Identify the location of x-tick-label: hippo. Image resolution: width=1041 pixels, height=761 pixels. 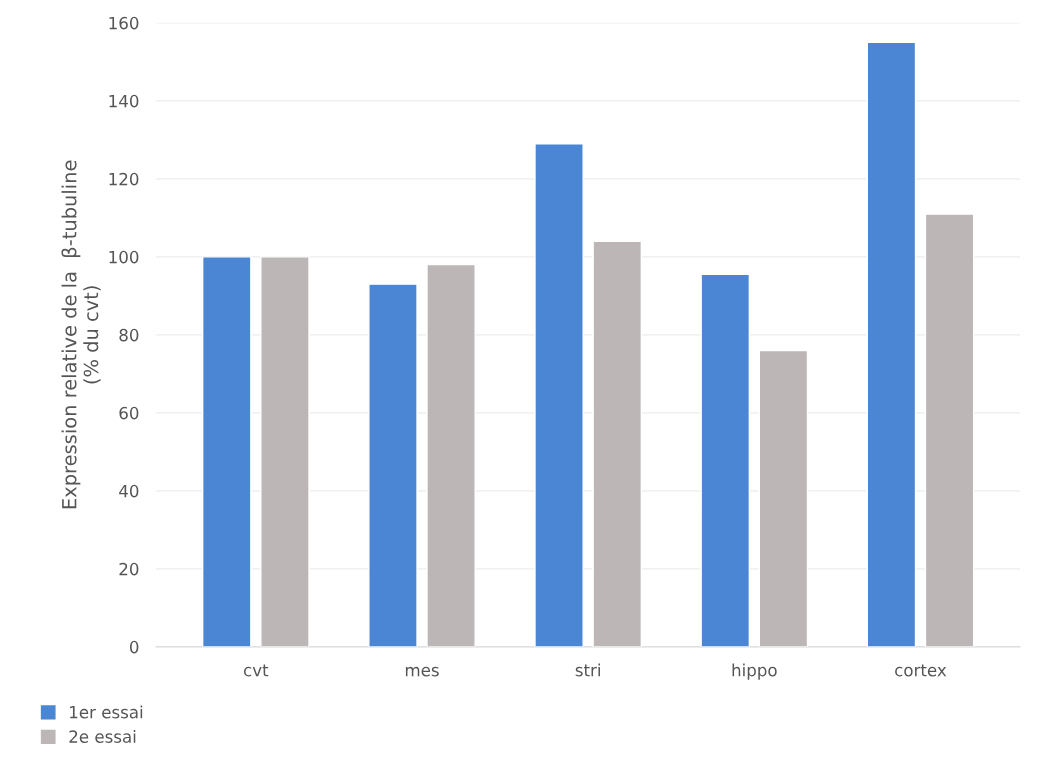
(754, 671).